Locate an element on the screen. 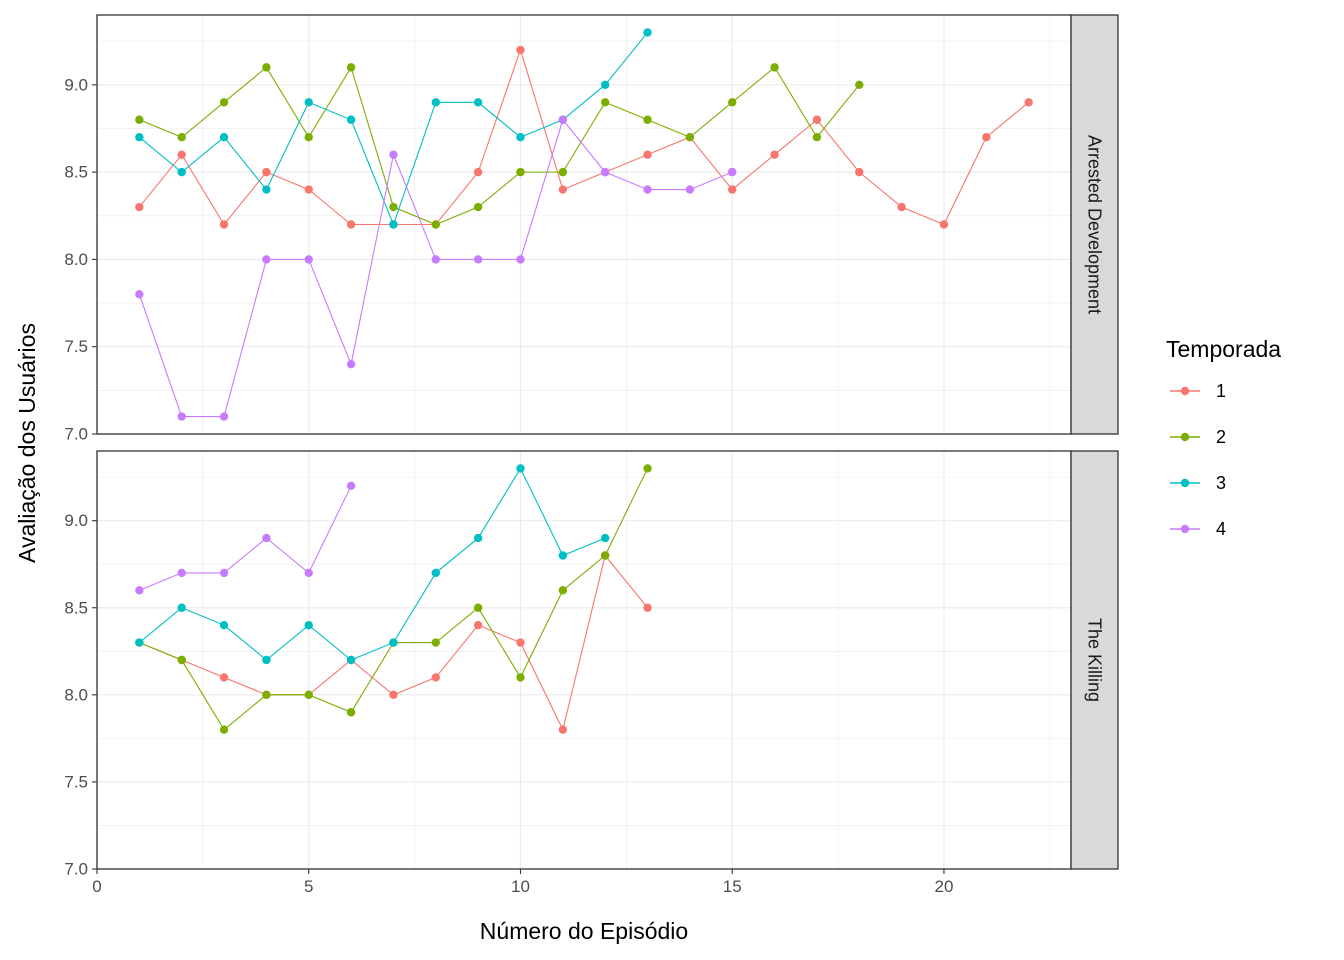 Image resolution: width=1344 pixels, height=960 pixels. legend-label: 3 is located at coordinates (1221, 483).